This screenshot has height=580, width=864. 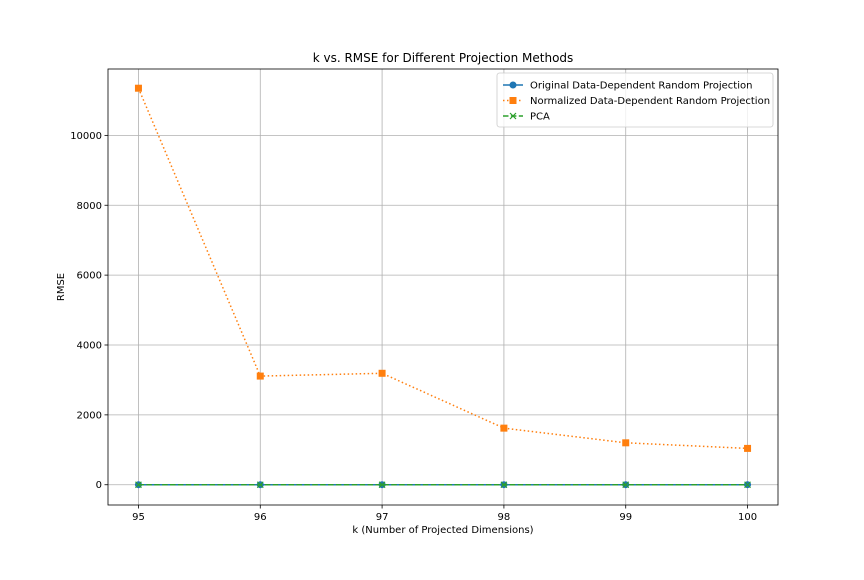 What do you see at coordinates (99, 485) in the screenshot?
I see `y-tick-label: 0` at bounding box center [99, 485].